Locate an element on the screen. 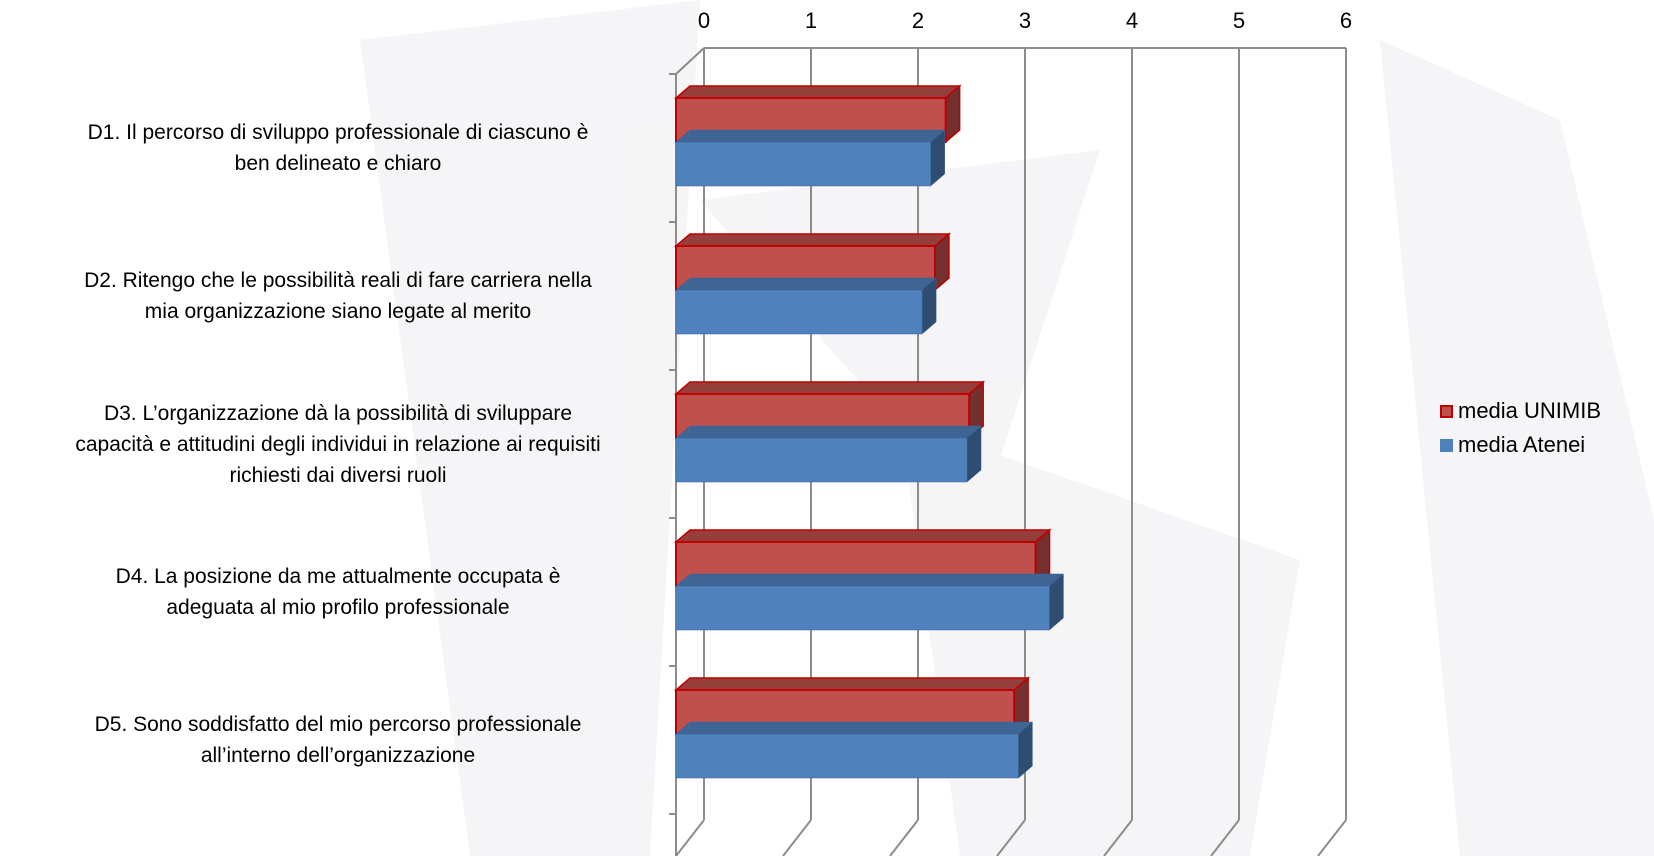 This screenshot has width=1654, height=856. bar-atenei-d4 is located at coordinates (870, 602).